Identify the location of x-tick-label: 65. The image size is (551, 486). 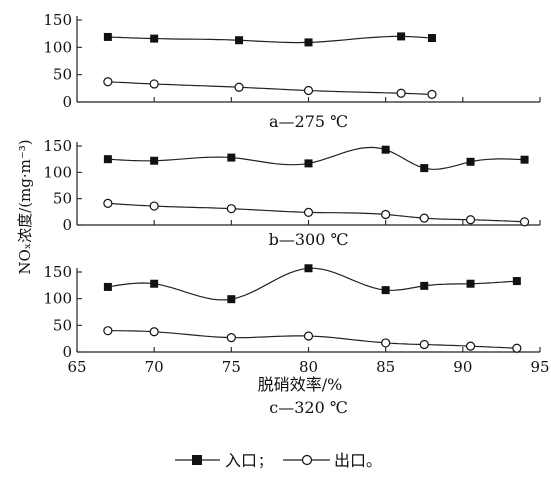
(76, 367).